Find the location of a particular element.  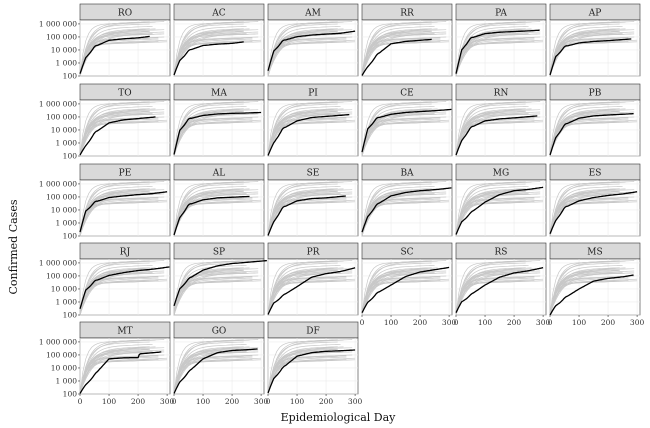

panel-sp: SP is located at coordinates (220, 279).